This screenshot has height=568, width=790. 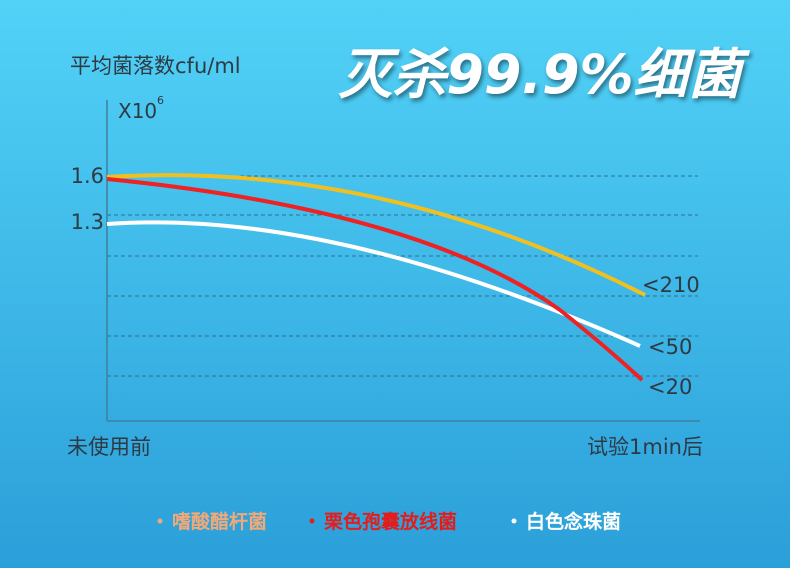 What do you see at coordinates (670, 387) in the screenshot?
I see `end-label: <20` at bounding box center [670, 387].